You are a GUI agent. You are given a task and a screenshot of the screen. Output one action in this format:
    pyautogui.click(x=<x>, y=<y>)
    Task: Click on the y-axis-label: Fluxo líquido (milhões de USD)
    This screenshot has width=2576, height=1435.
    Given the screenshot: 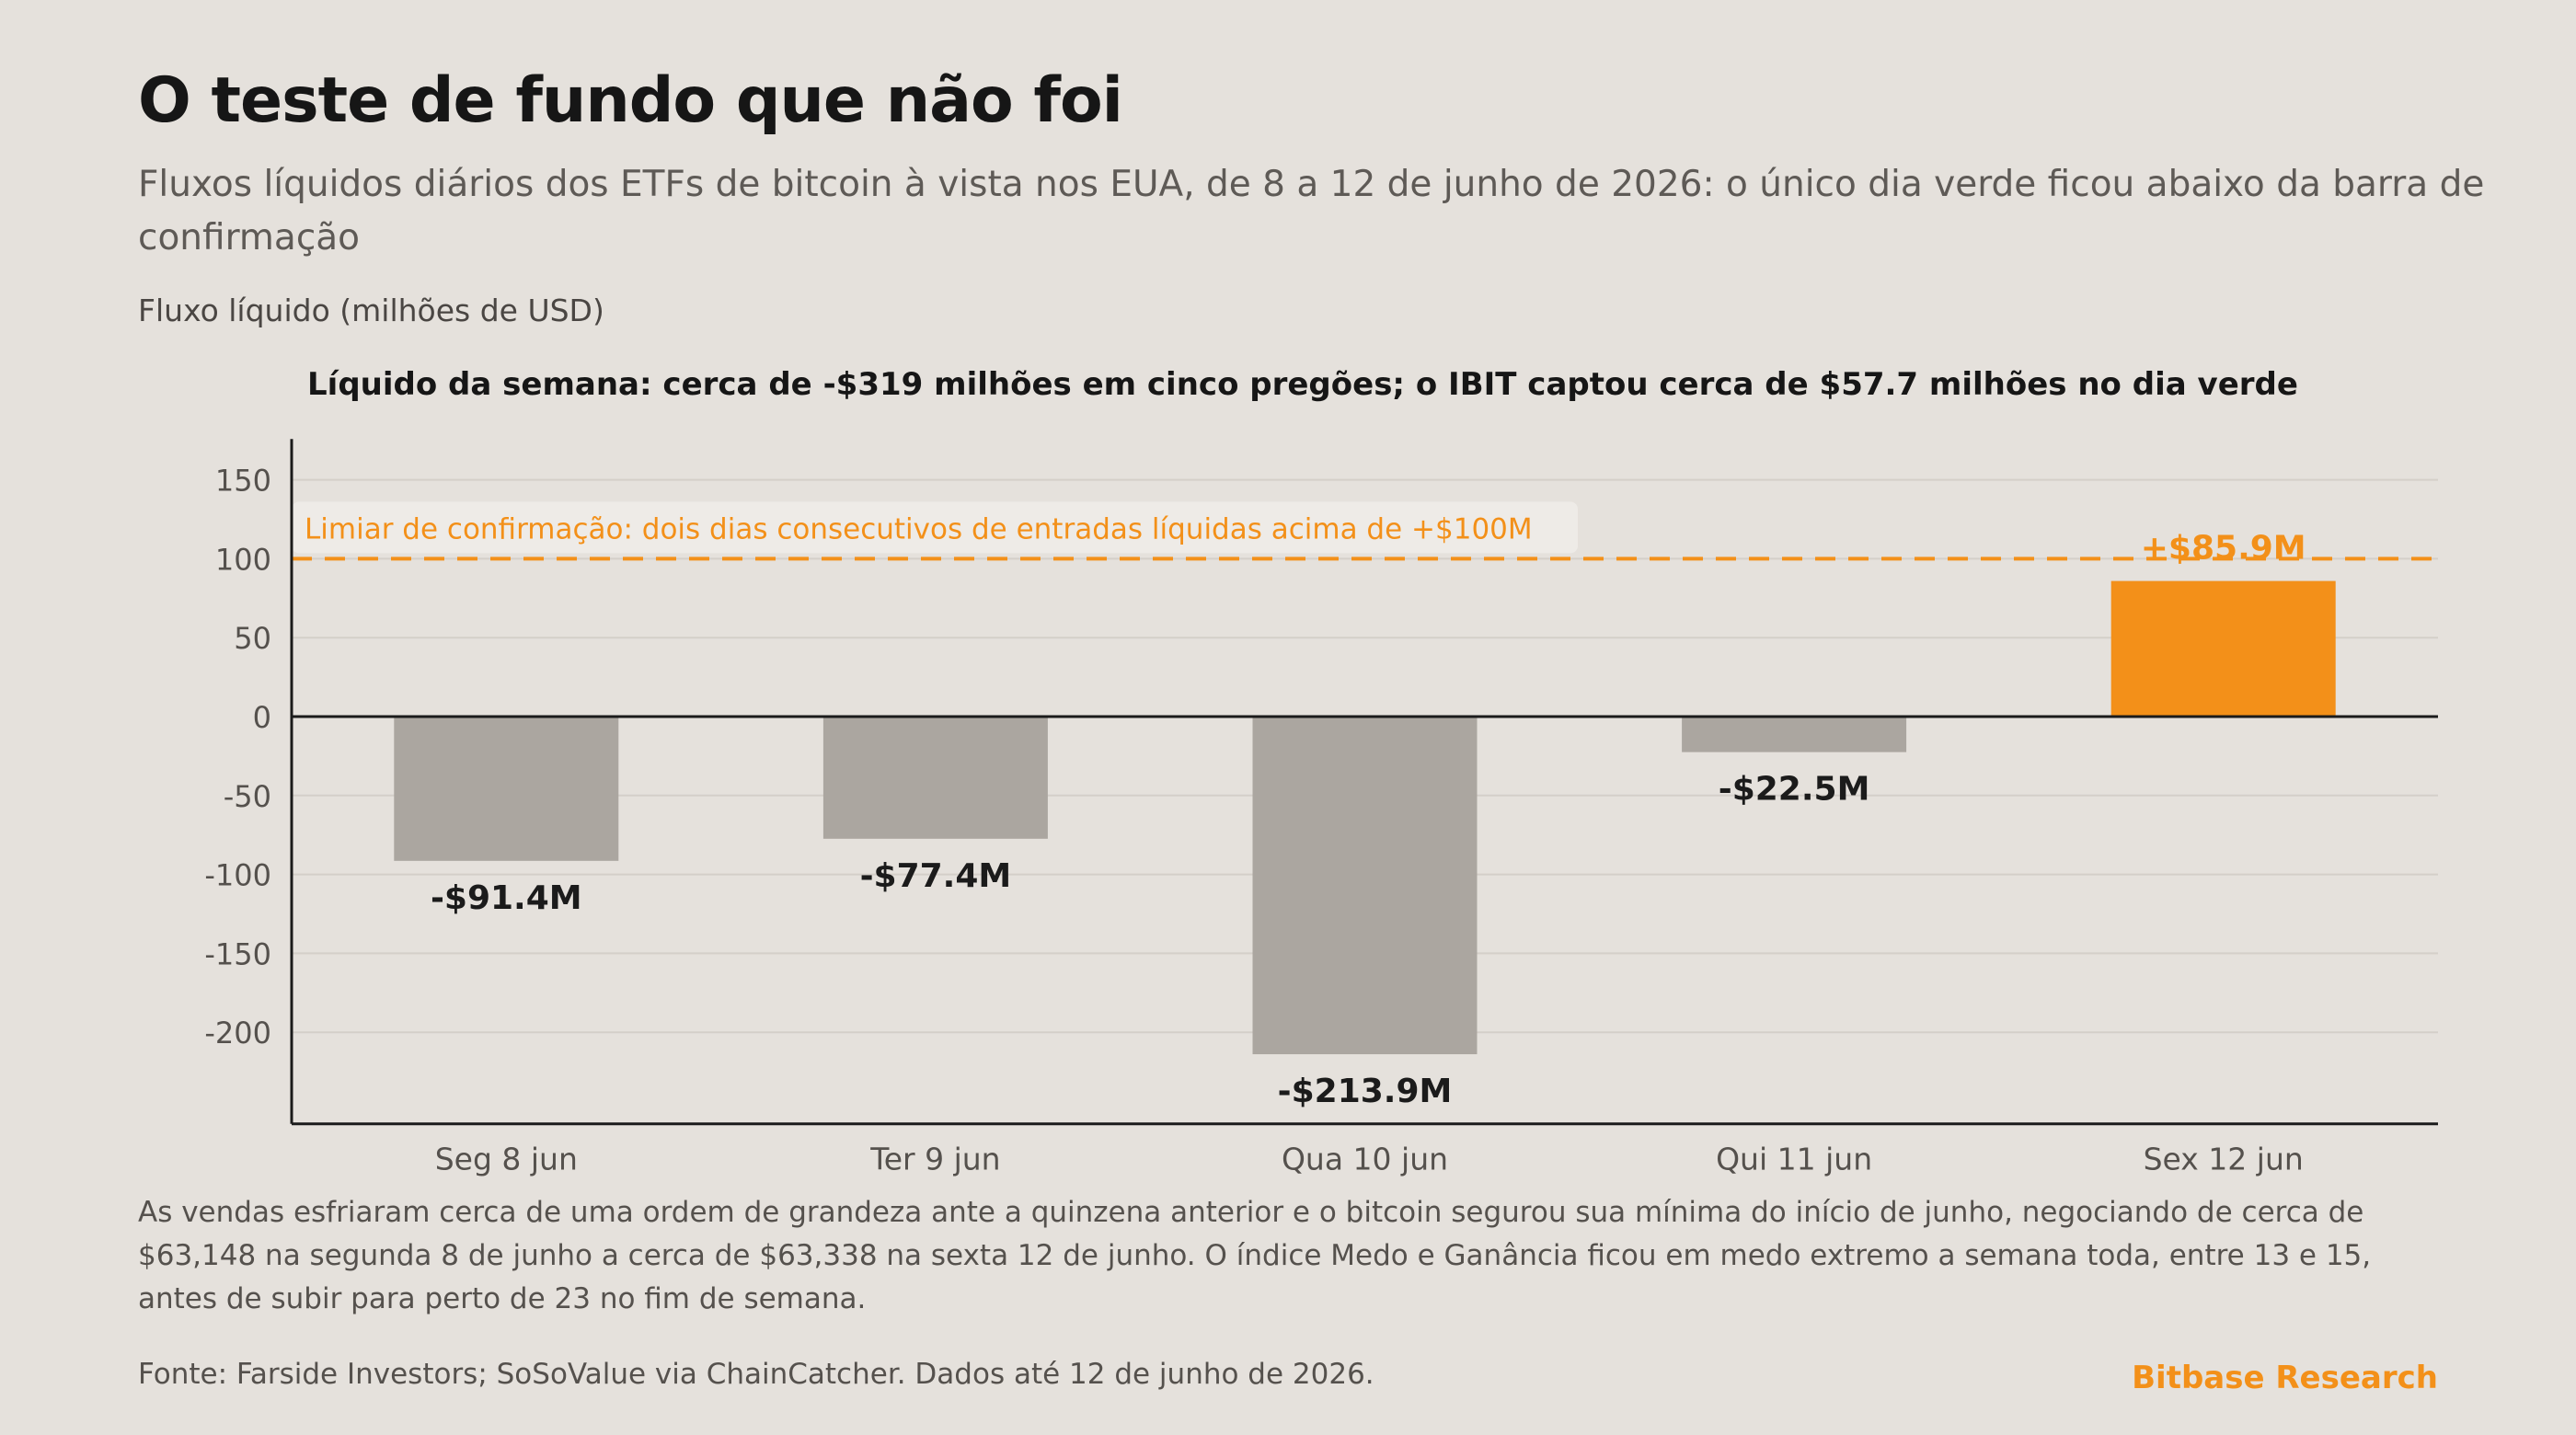 What is the action you would take?
    pyautogui.click(x=371, y=310)
    